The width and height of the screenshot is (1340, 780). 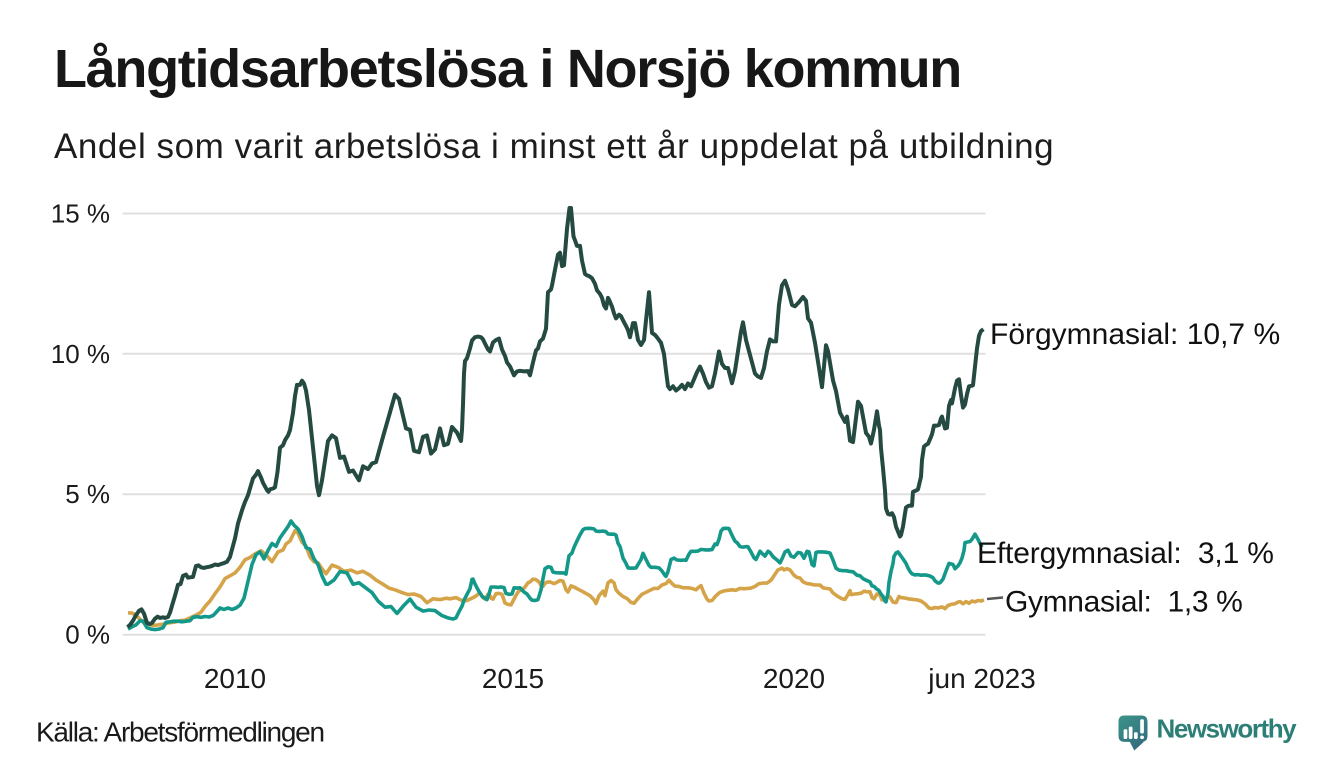 I want to click on svg-text: Newsworthy, so click(x=1227, y=729).